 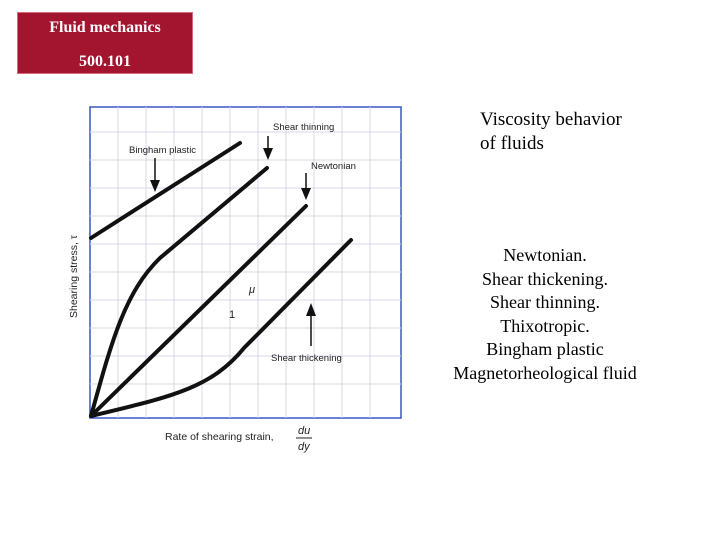 I want to click on slope-symbol-label: μ, so click(x=251, y=290).